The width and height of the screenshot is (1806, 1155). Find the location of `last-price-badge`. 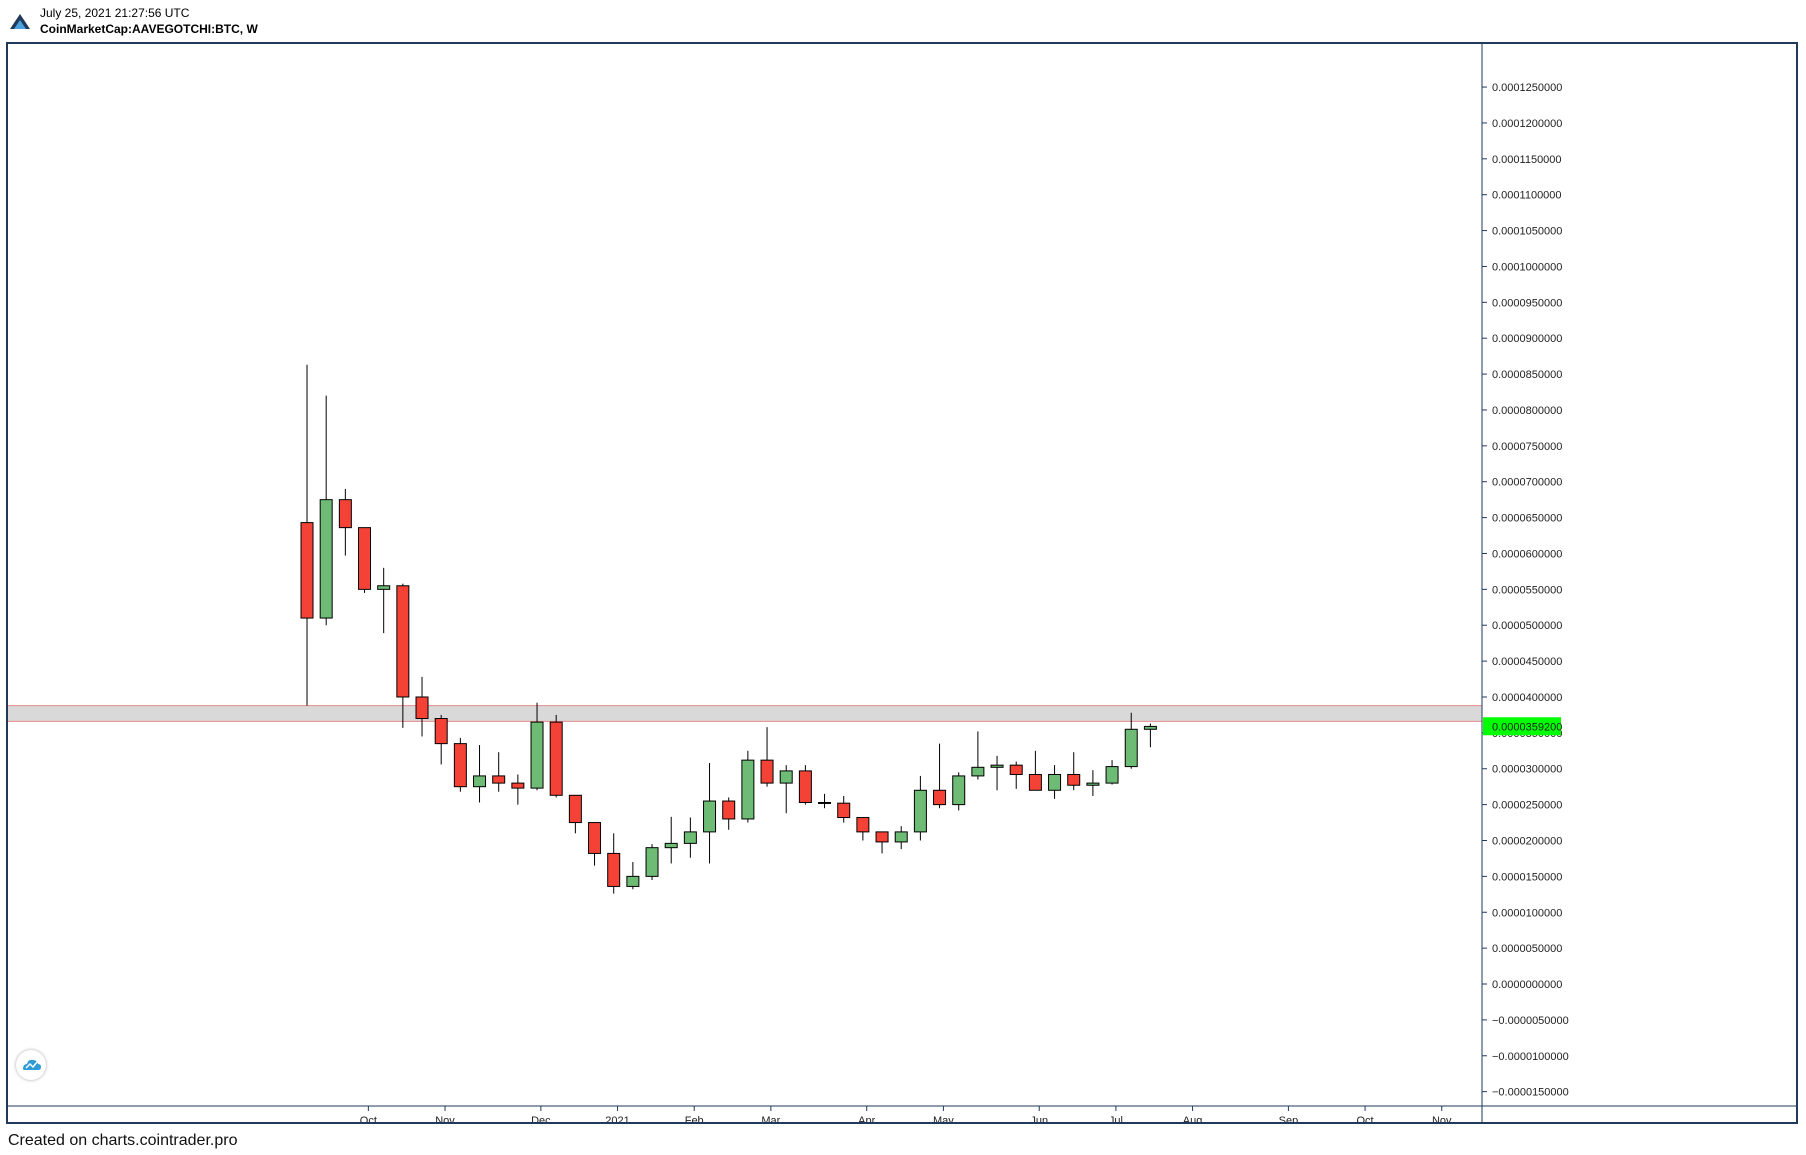

last-price-badge is located at coordinates (1522, 726).